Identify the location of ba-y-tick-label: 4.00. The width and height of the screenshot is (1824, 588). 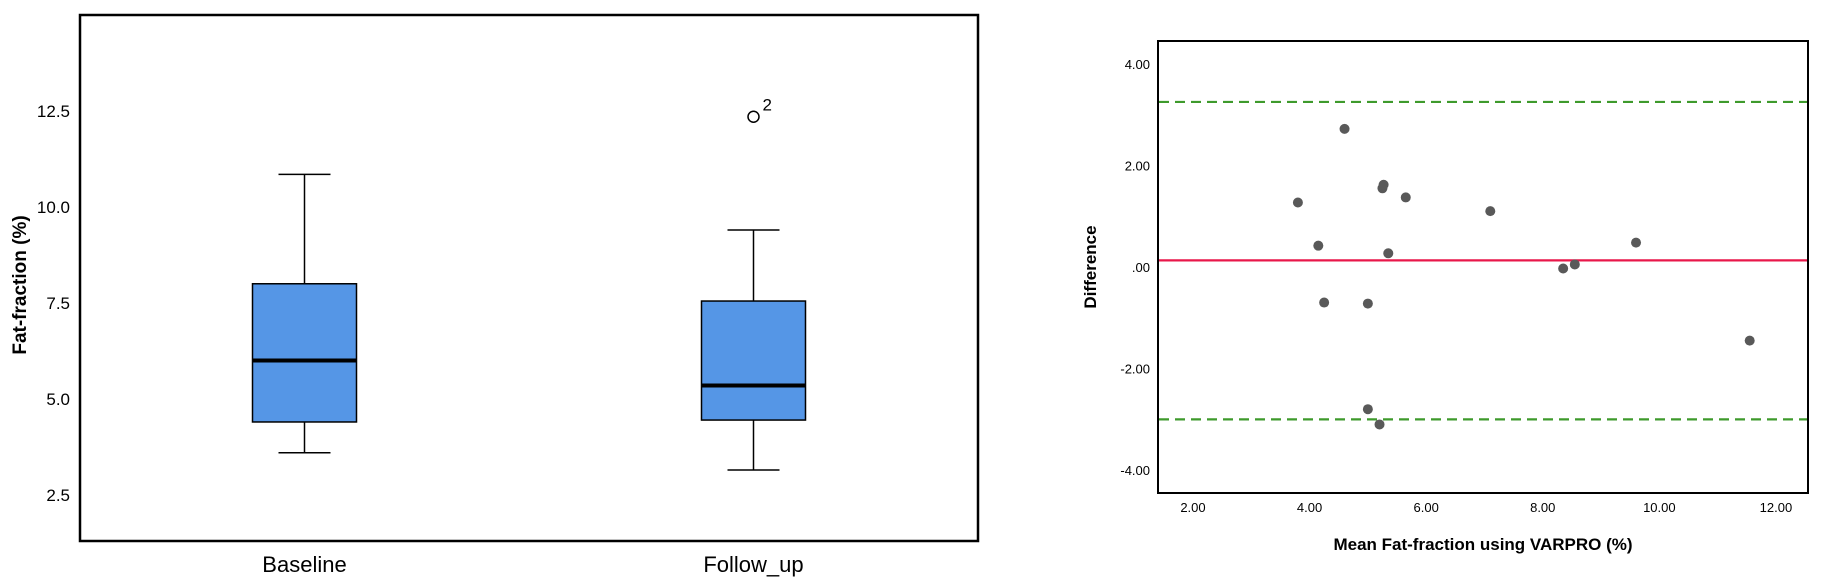
(1137, 64).